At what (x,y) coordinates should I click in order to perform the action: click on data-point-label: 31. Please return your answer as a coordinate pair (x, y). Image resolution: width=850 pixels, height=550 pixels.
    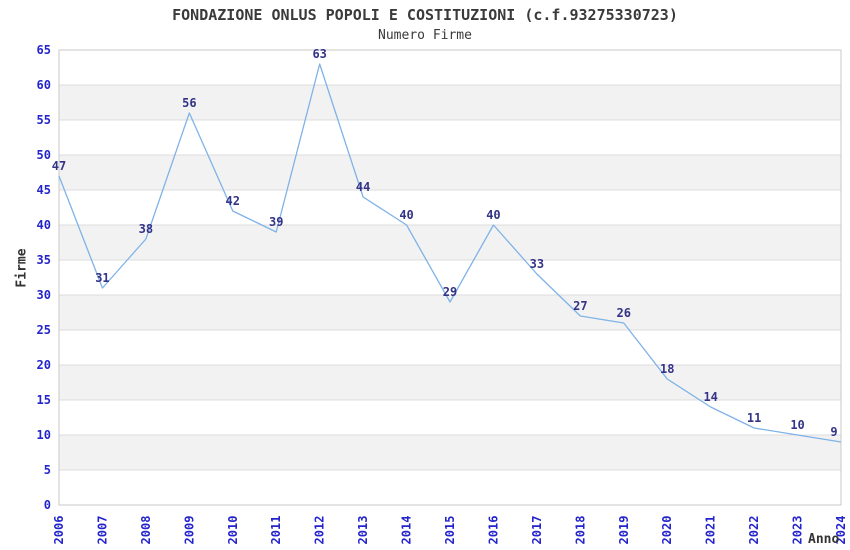
    Looking at the image, I should click on (102, 278).